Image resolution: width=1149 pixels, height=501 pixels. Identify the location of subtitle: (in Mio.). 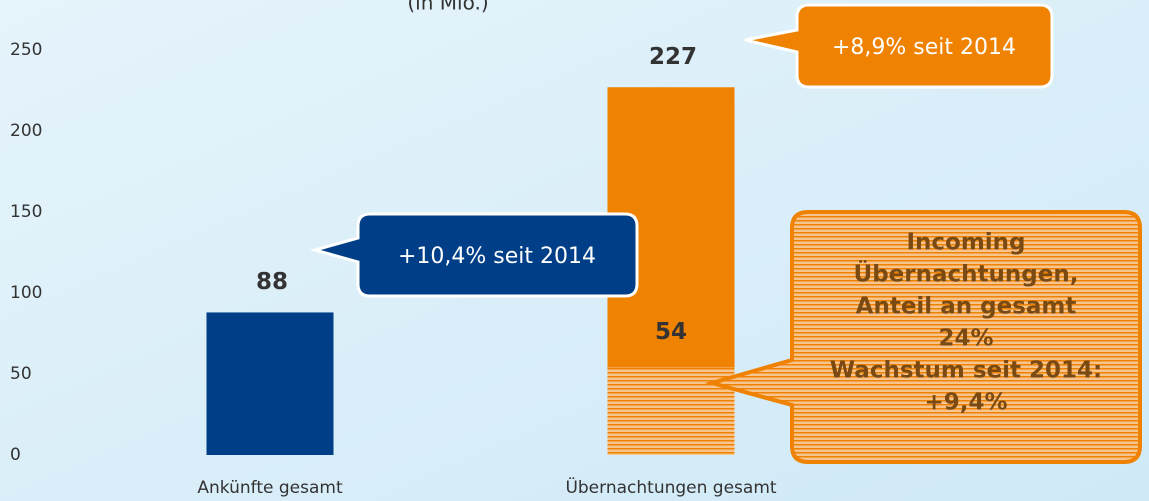
(447, 7).